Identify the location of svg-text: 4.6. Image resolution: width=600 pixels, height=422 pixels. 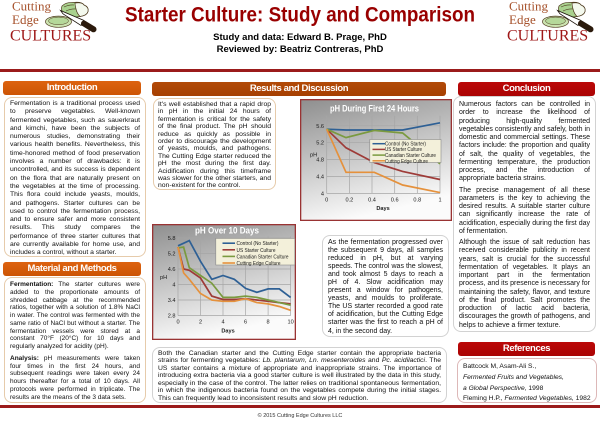
(172, 270).